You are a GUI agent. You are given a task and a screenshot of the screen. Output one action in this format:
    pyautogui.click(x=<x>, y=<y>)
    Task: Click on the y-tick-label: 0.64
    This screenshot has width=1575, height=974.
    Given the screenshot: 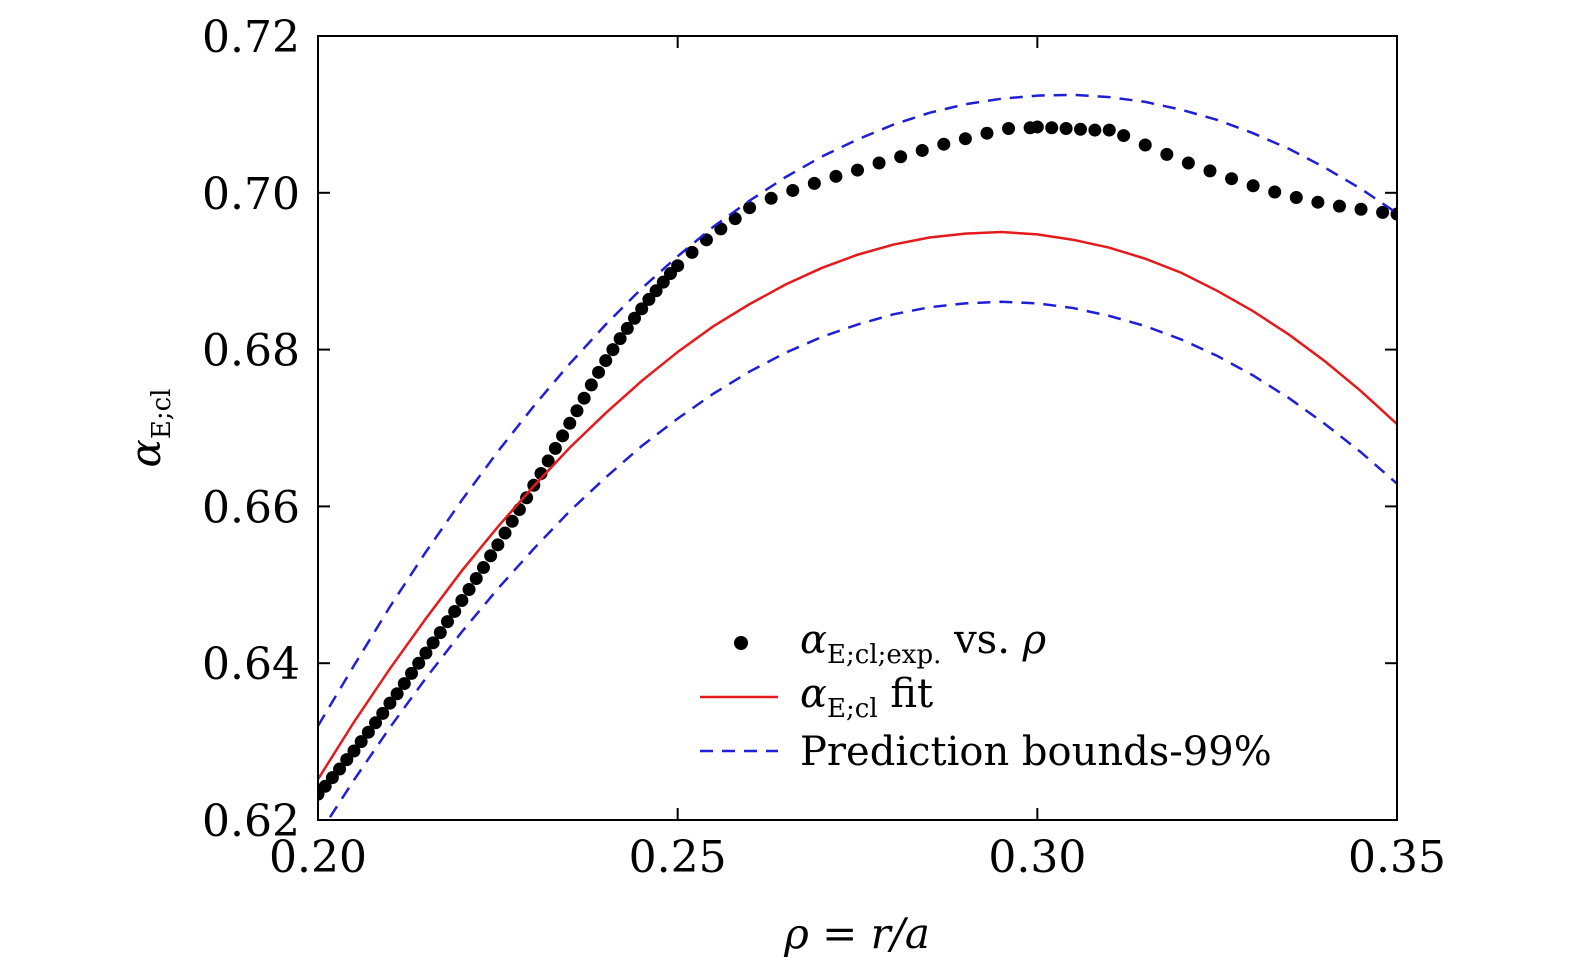 What is the action you would take?
    pyautogui.click(x=251, y=664)
    